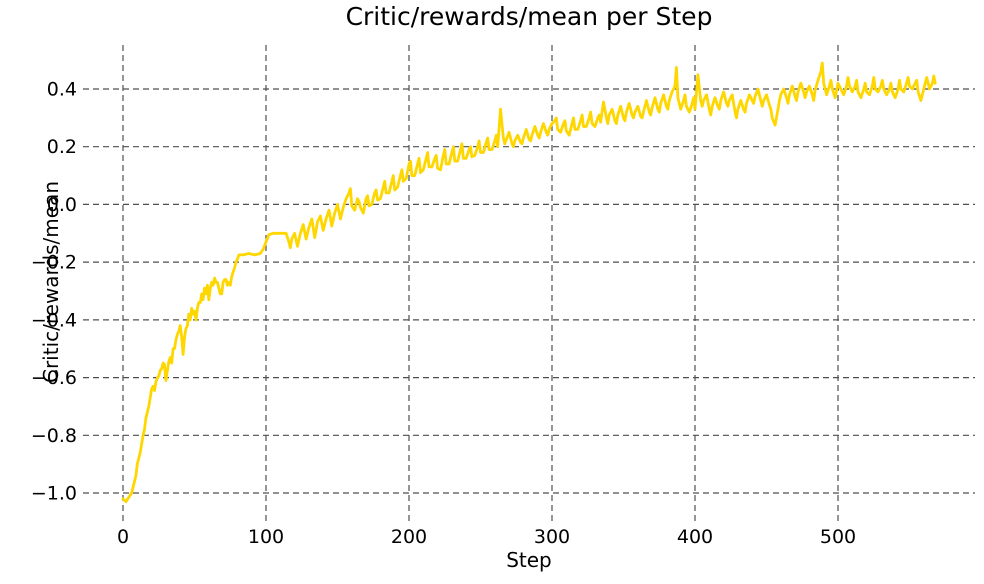  What do you see at coordinates (54, 378) in the screenshot?
I see `y-tick-label: −0.6` at bounding box center [54, 378].